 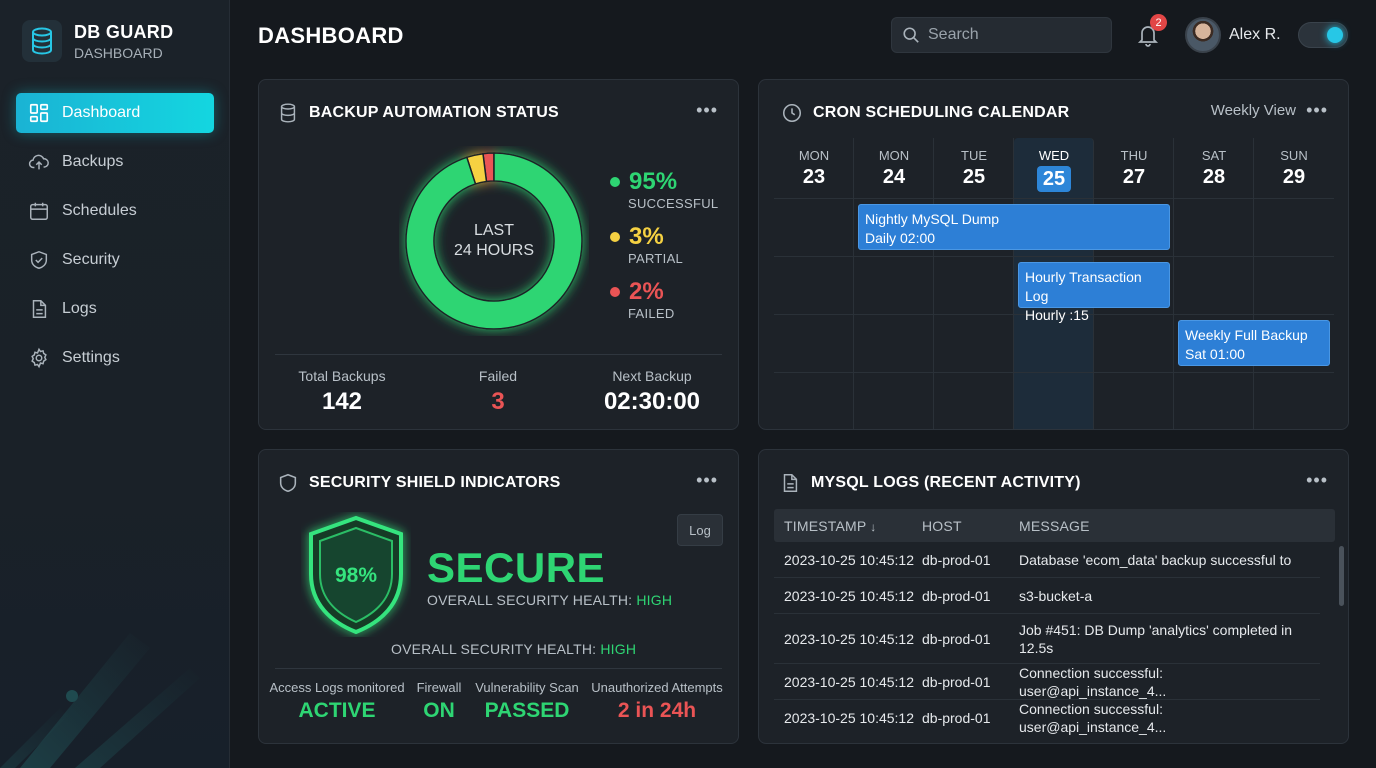 I want to click on event-time: Hourly :15, so click(x=1057, y=315).